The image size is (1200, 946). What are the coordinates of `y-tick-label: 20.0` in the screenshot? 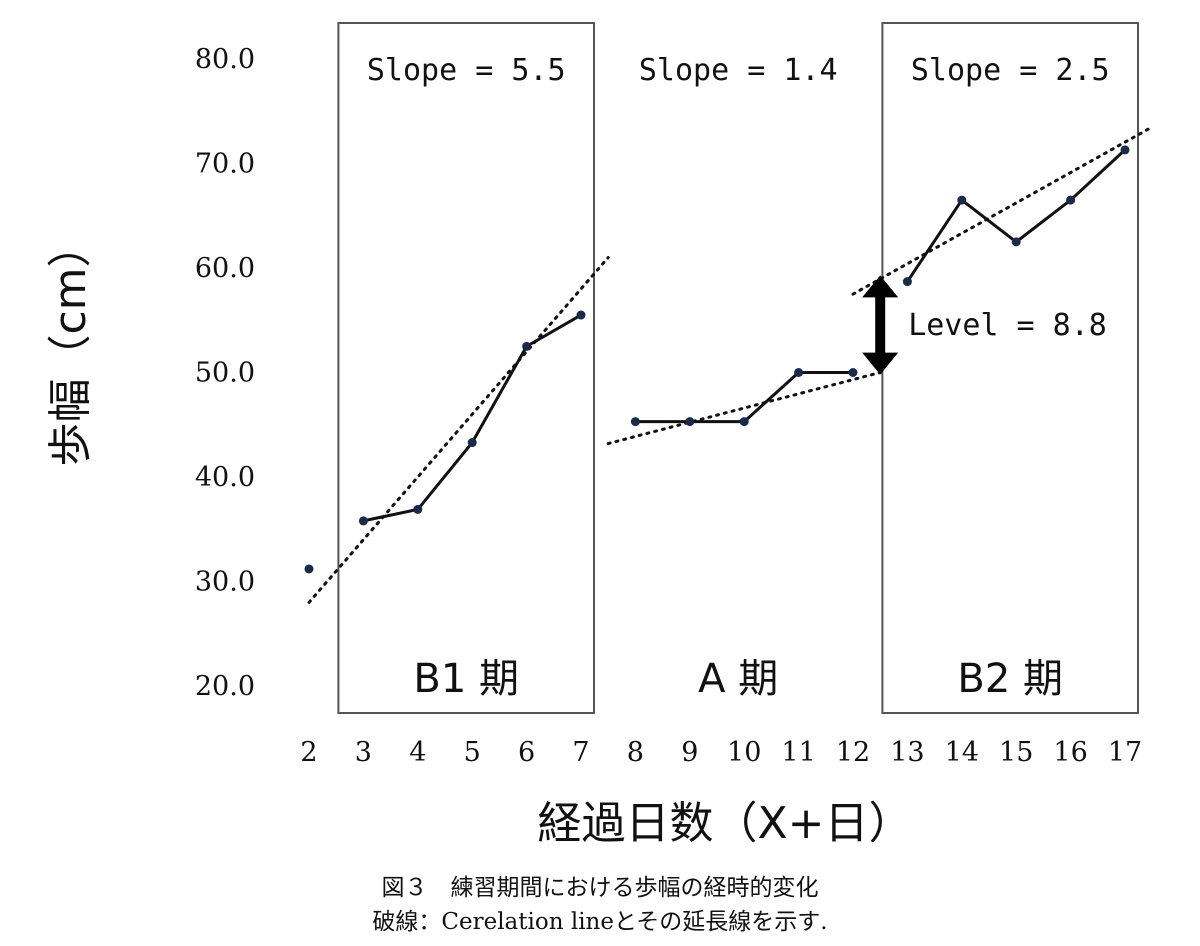 It's located at (225, 686).